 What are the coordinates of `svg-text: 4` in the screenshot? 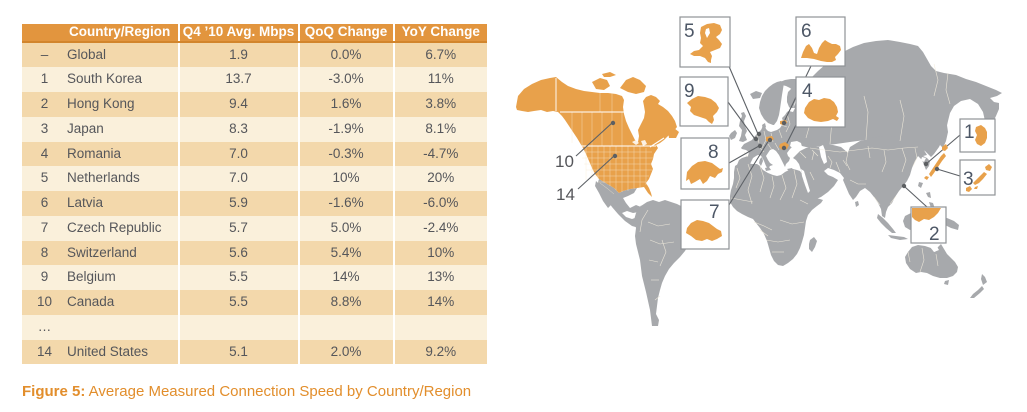 It's located at (807, 91).